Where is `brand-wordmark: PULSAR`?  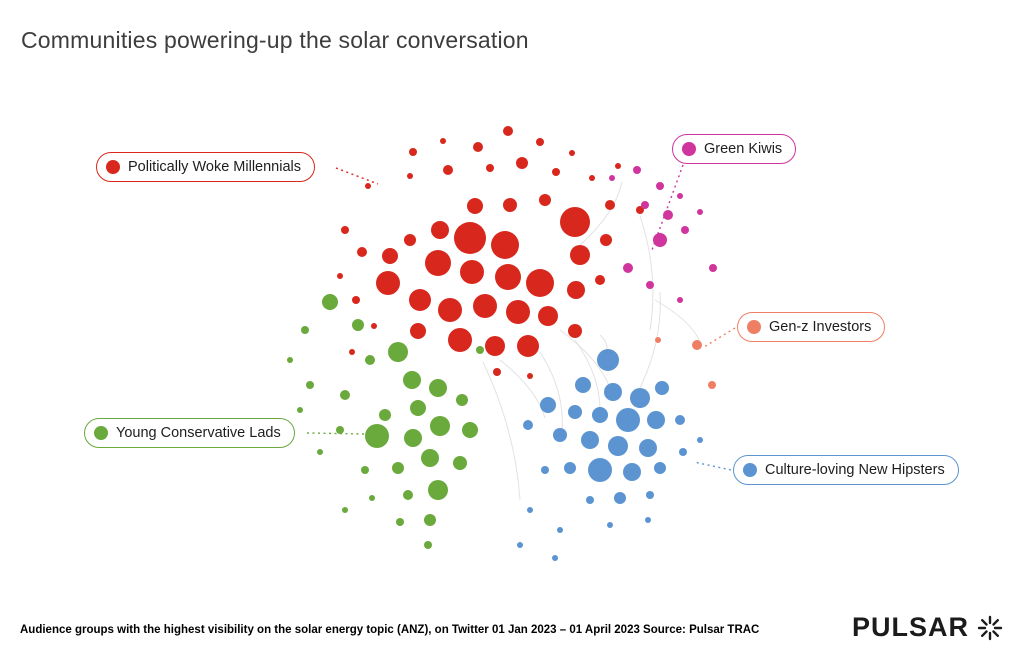 brand-wordmark: PULSAR is located at coordinates (910, 627).